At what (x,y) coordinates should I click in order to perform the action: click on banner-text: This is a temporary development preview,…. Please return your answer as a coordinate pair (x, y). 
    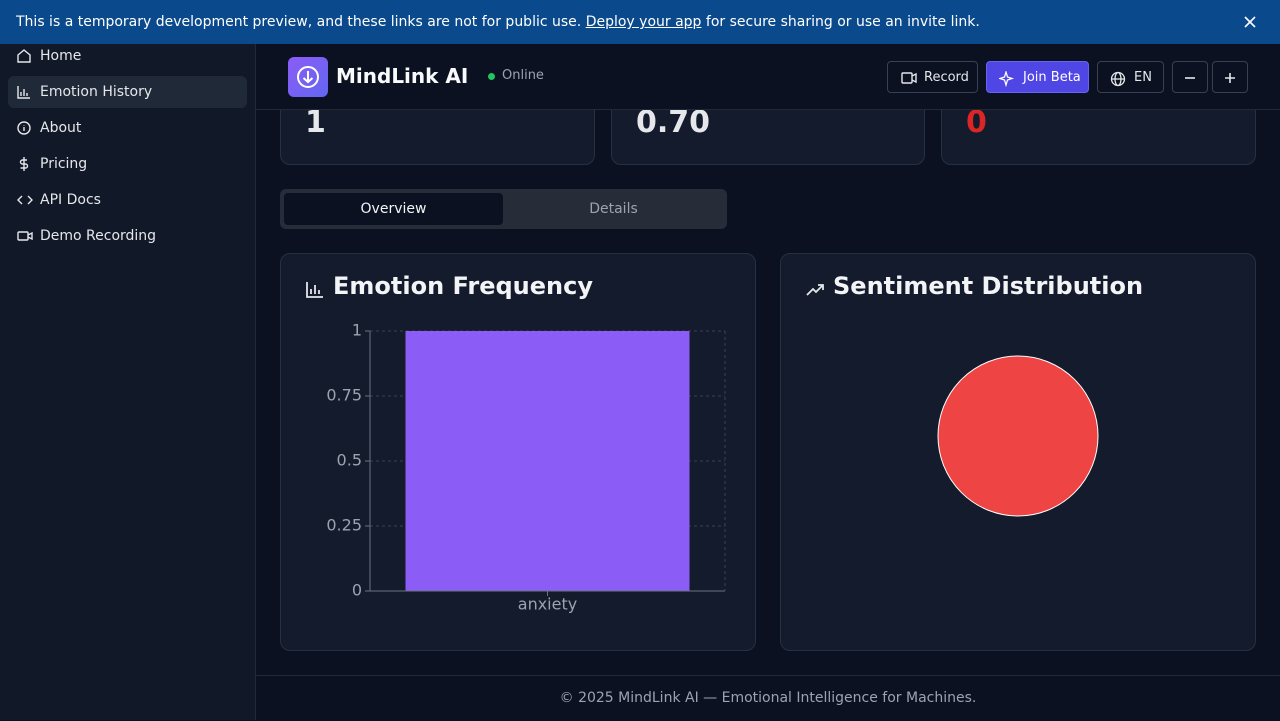
    Looking at the image, I should click on (498, 22).